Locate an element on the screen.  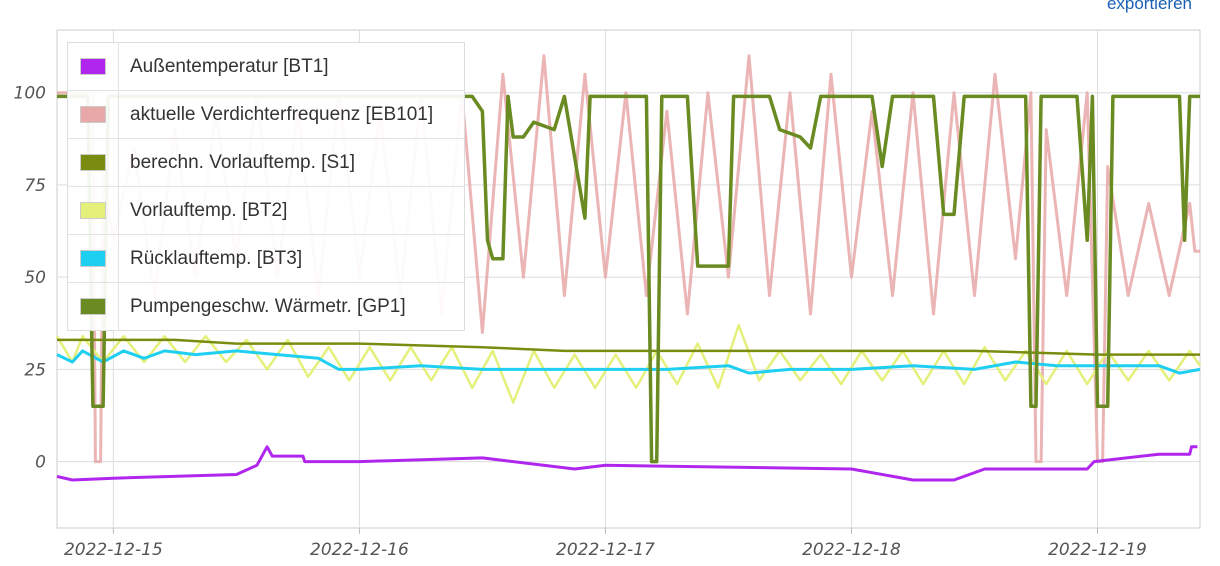
legend-item: Vorlauftemp. [BT2] is located at coordinates (266, 211).